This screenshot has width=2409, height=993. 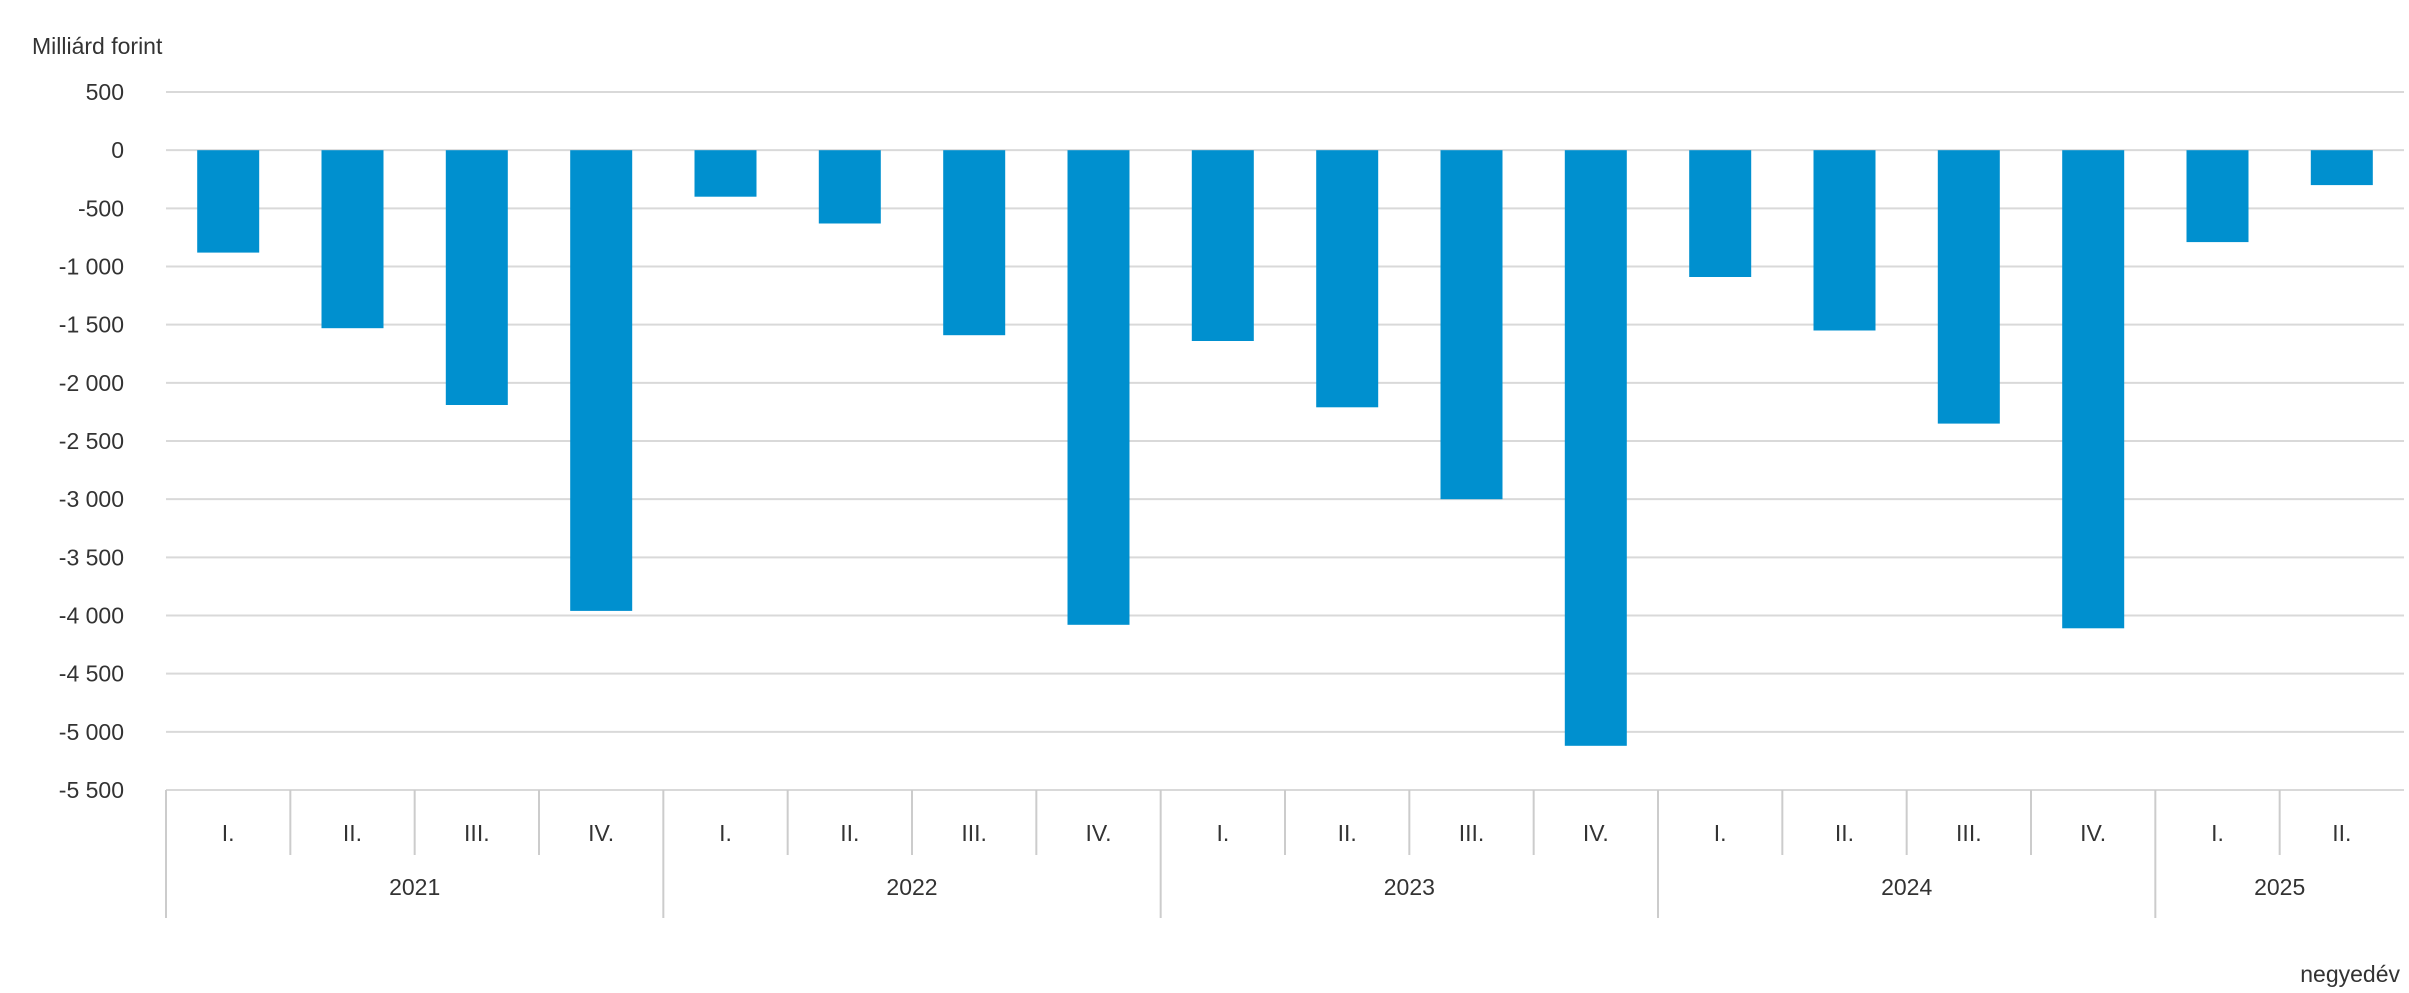 I want to click on y-axis-label: Milliárd forint, so click(x=97, y=46).